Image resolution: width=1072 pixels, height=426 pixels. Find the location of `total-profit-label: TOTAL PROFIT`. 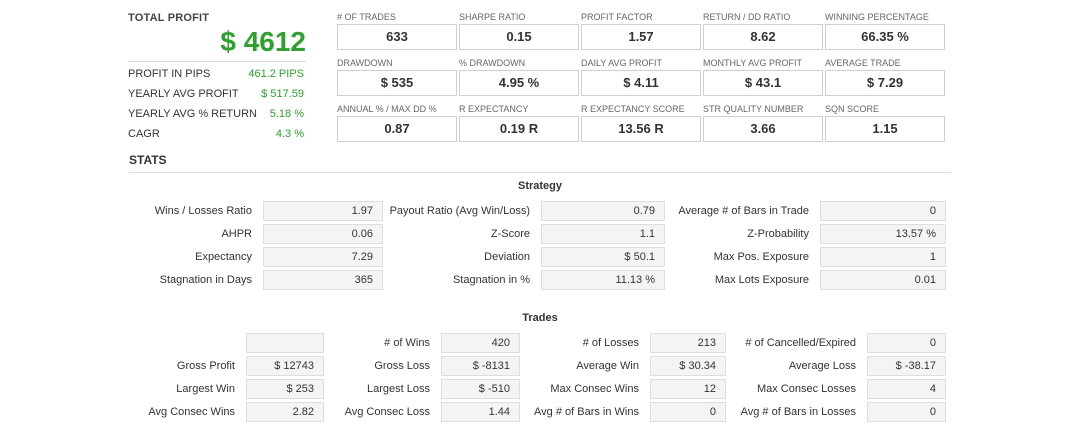

total-profit-label: TOTAL PROFIT is located at coordinates (169, 18).